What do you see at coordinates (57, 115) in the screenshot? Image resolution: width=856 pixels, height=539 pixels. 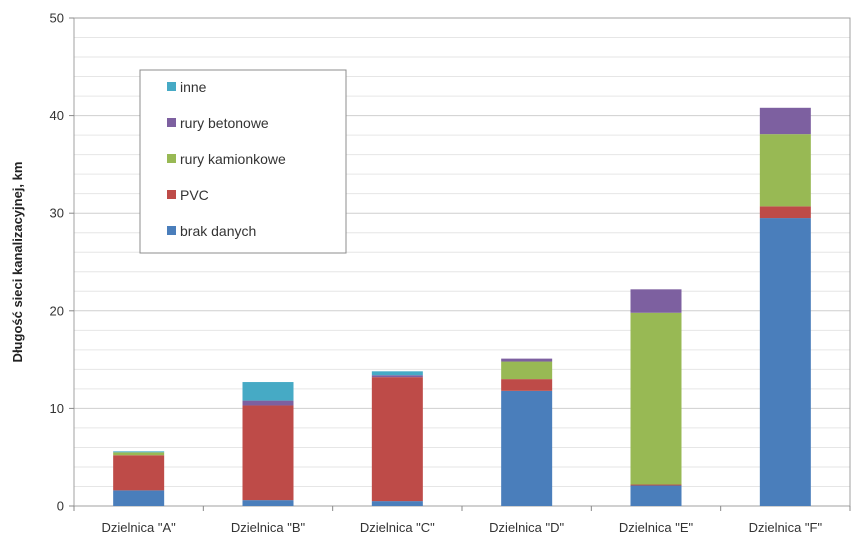 I see `y-tick-label: 40` at bounding box center [57, 115].